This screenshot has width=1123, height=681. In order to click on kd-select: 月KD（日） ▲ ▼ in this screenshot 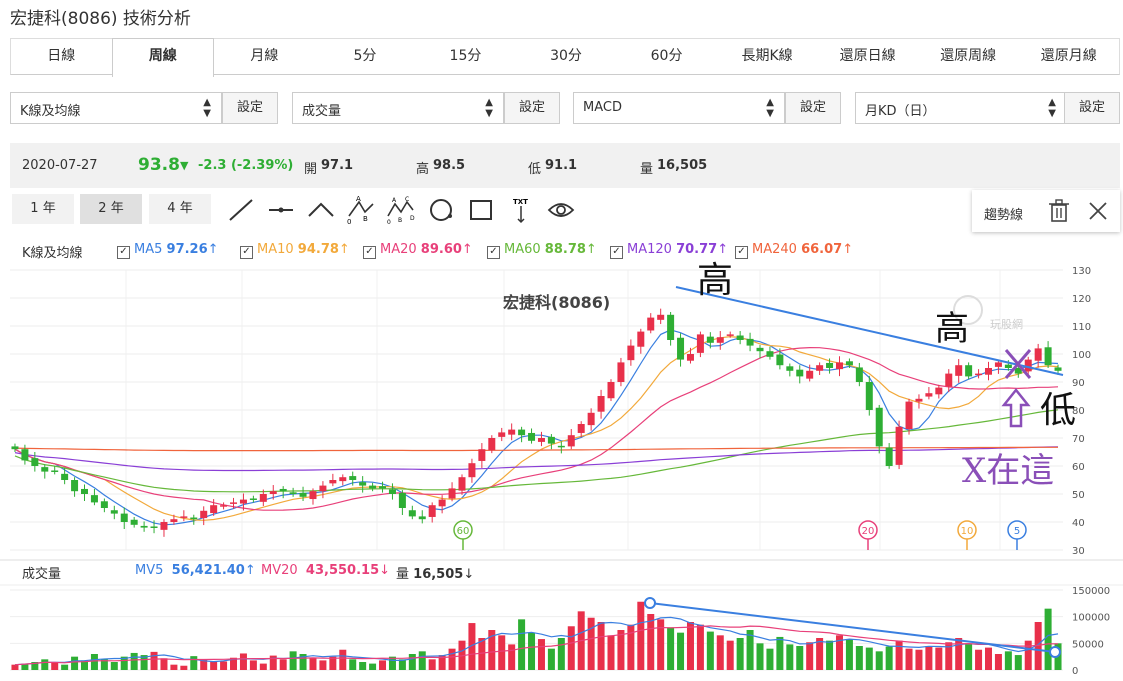, I will do `click(961, 108)`.